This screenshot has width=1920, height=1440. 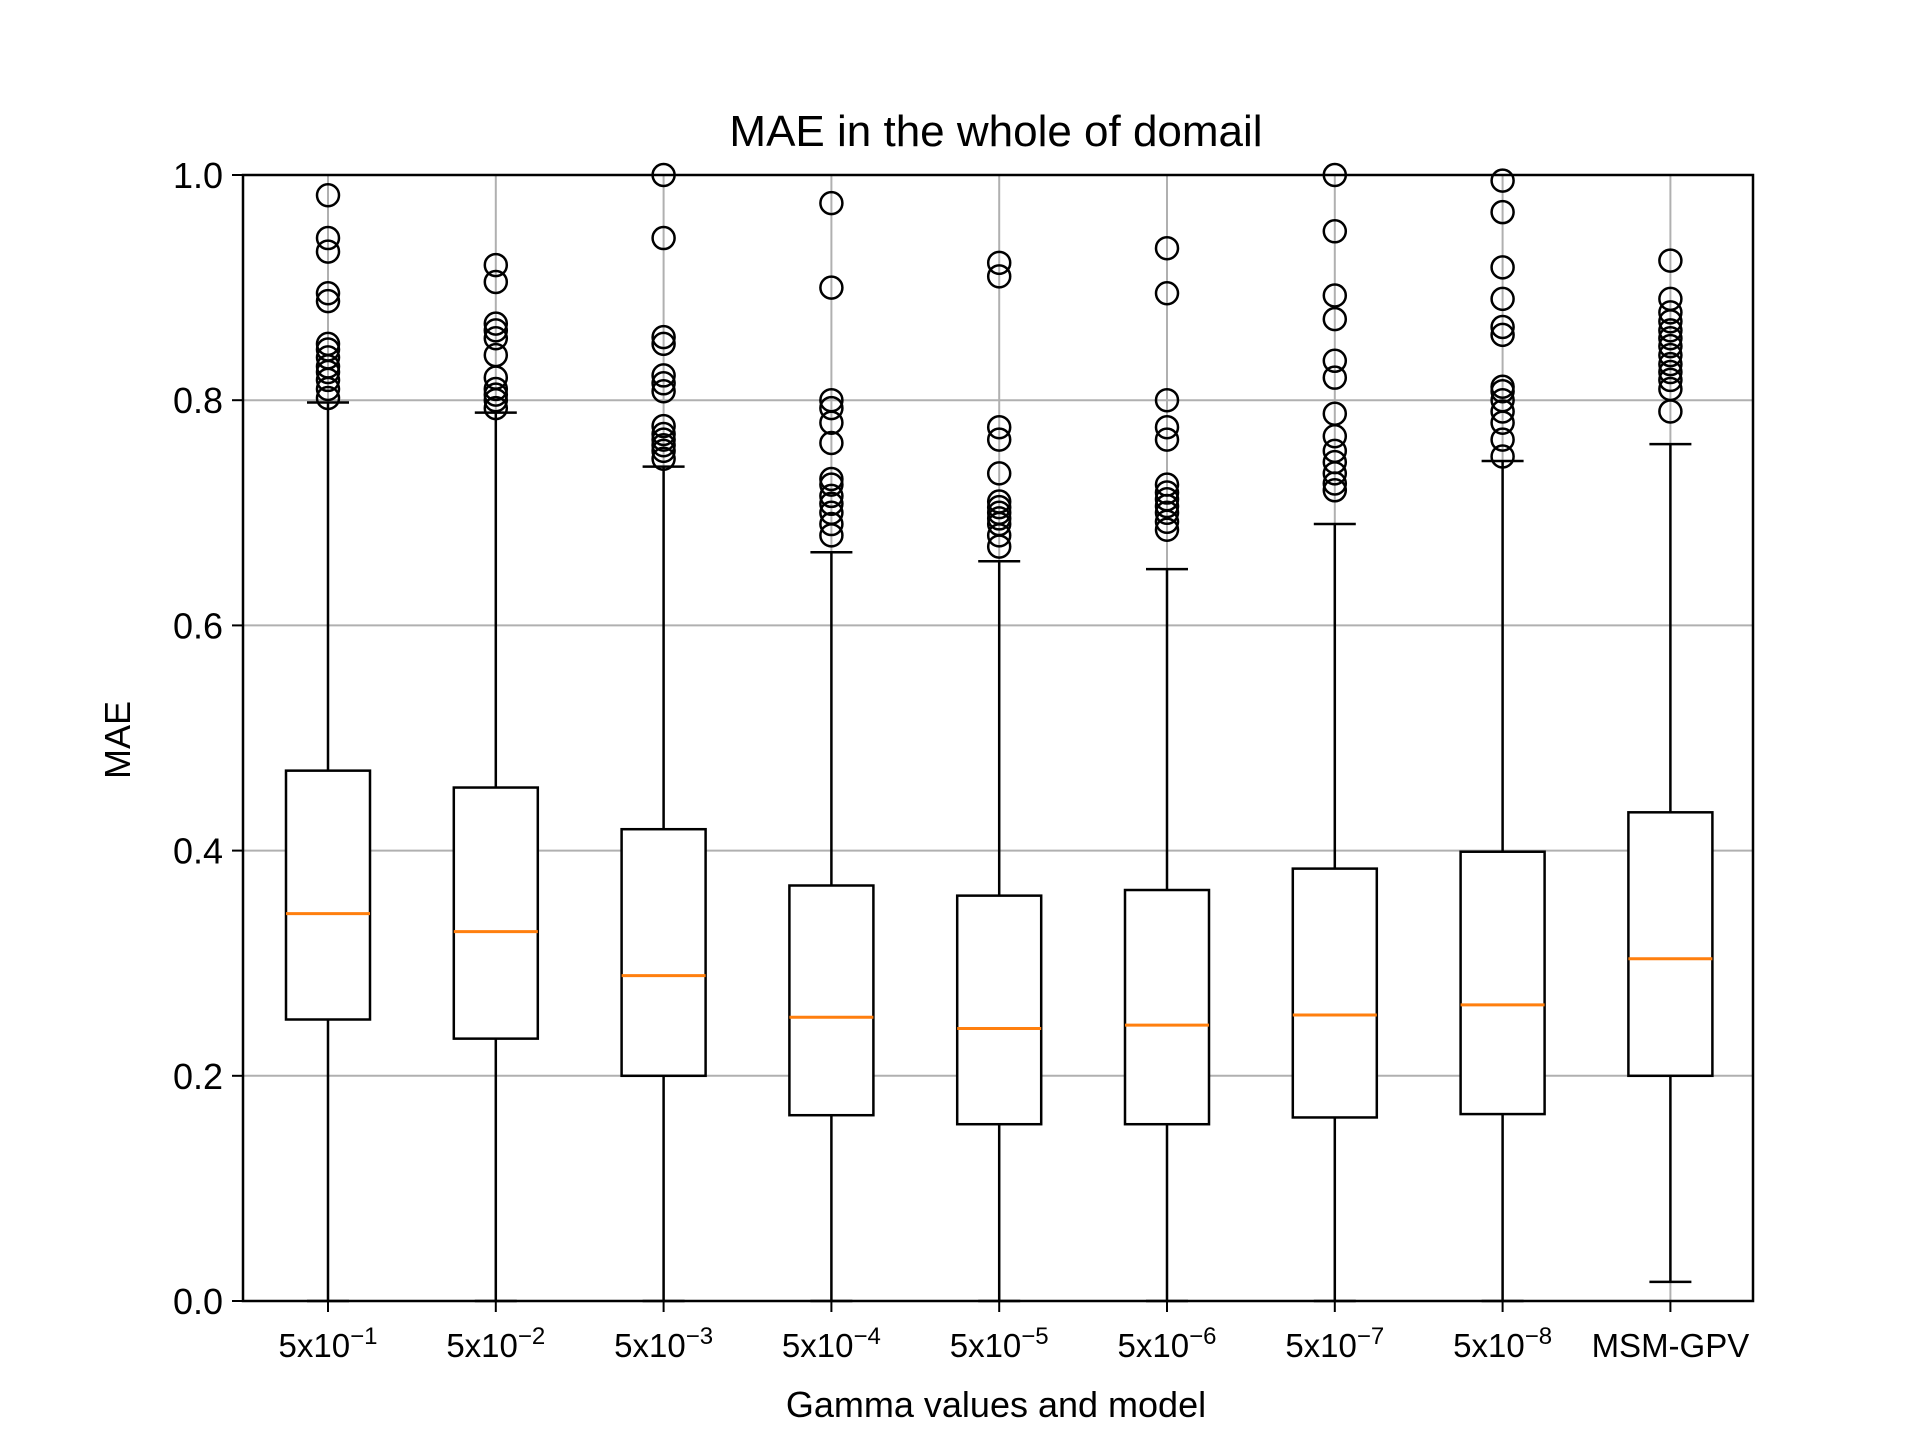 What do you see at coordinates (1334, 1343) in the screenshot?
I see `x-tick-label: 5x10⁻⁷` at bounding box center [1334, 1343].